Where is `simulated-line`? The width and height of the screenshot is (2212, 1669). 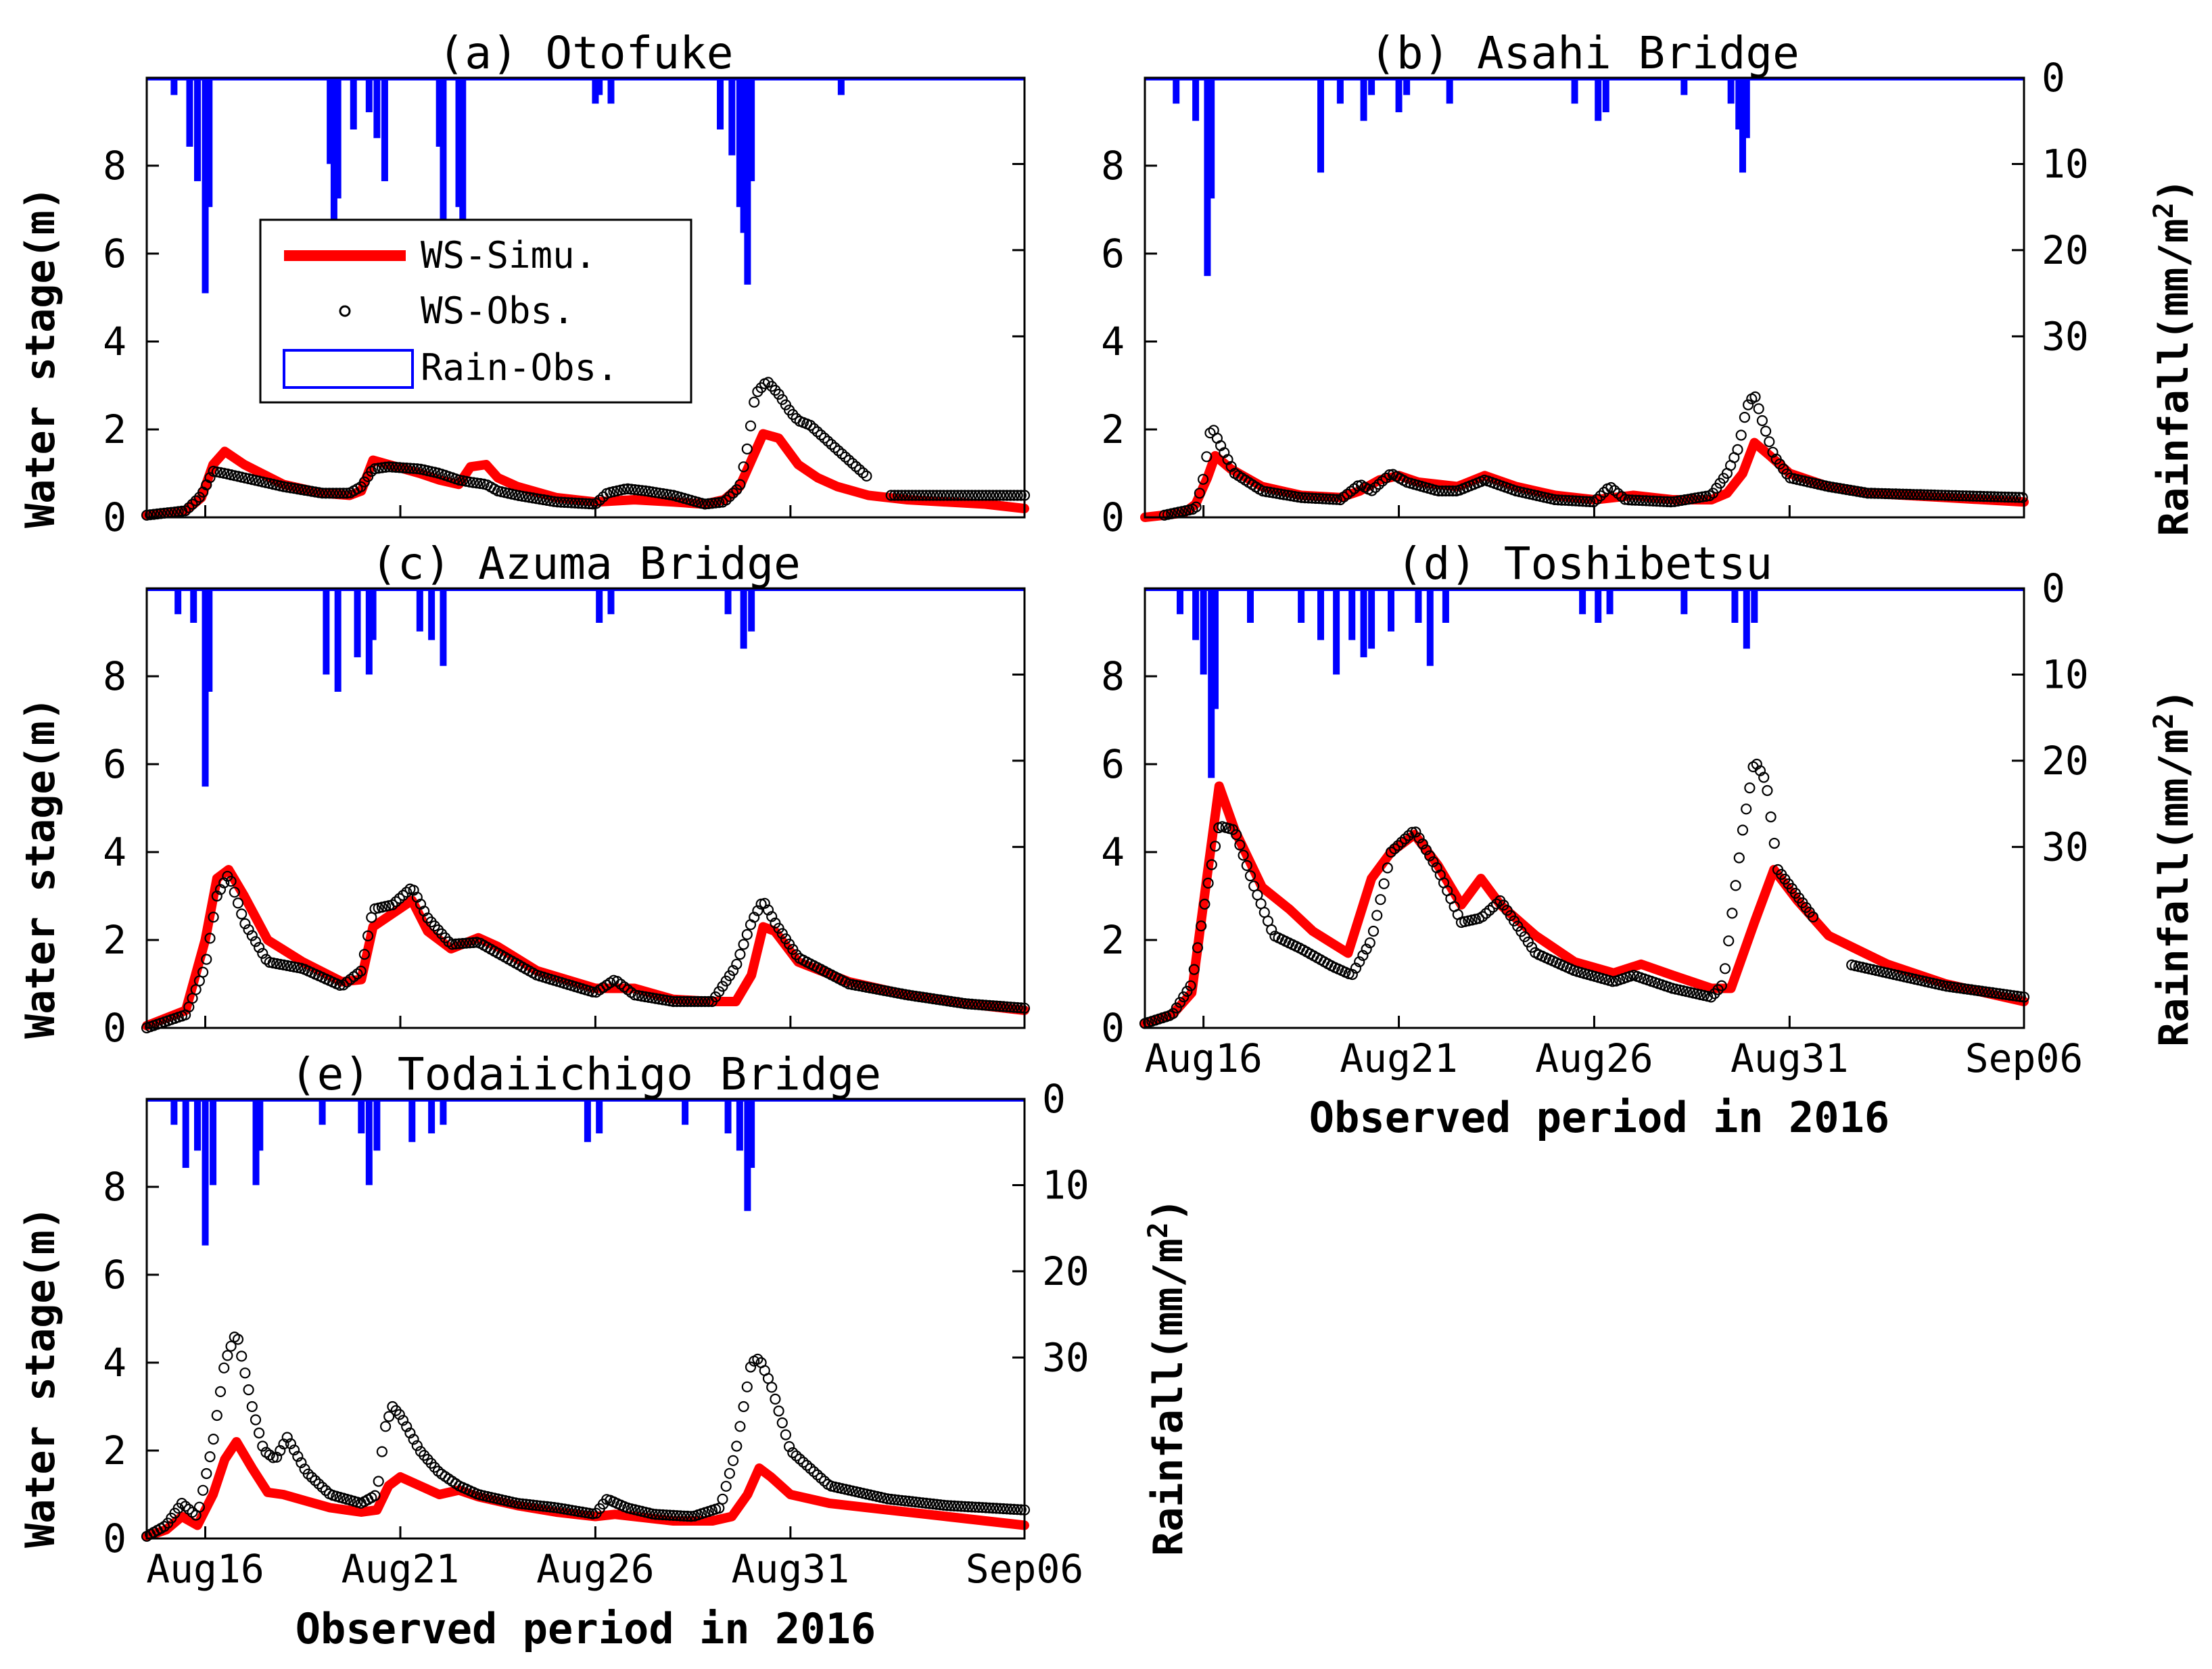
simulated-line is located at coordinates (585, 948).